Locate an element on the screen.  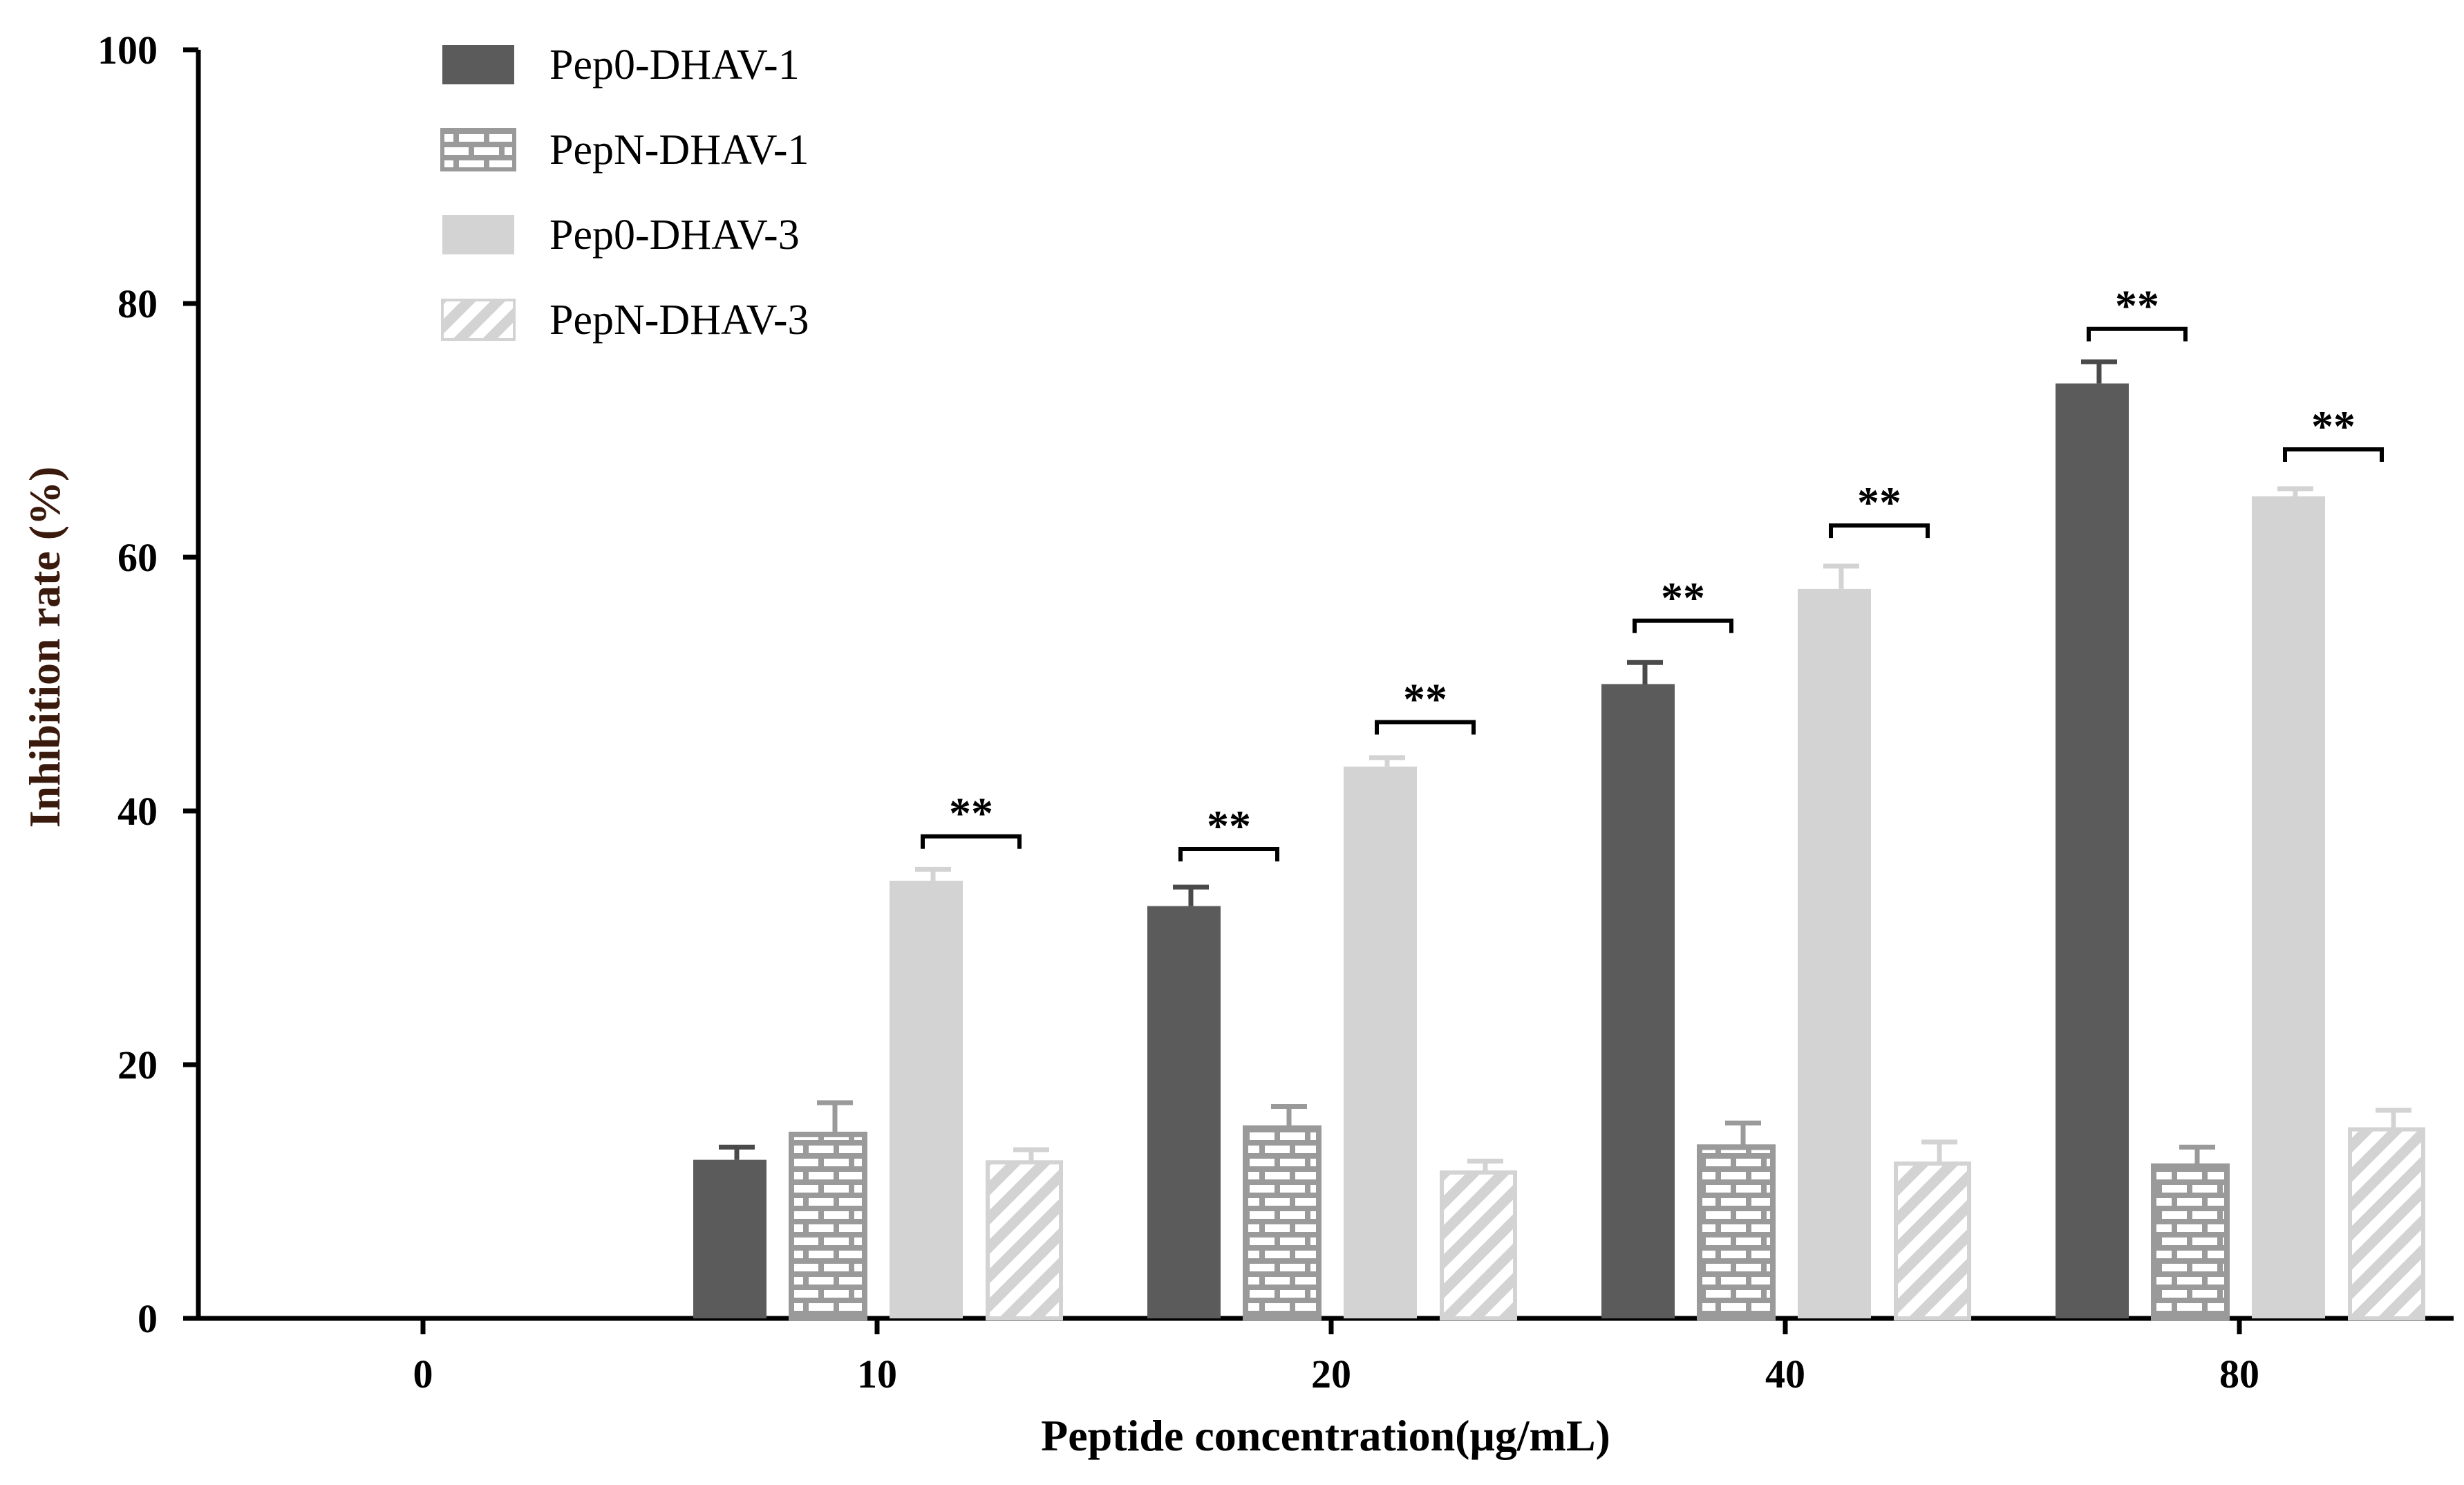
legend-label: PepN-DHAV-3 is located at coordinates (679, 320).